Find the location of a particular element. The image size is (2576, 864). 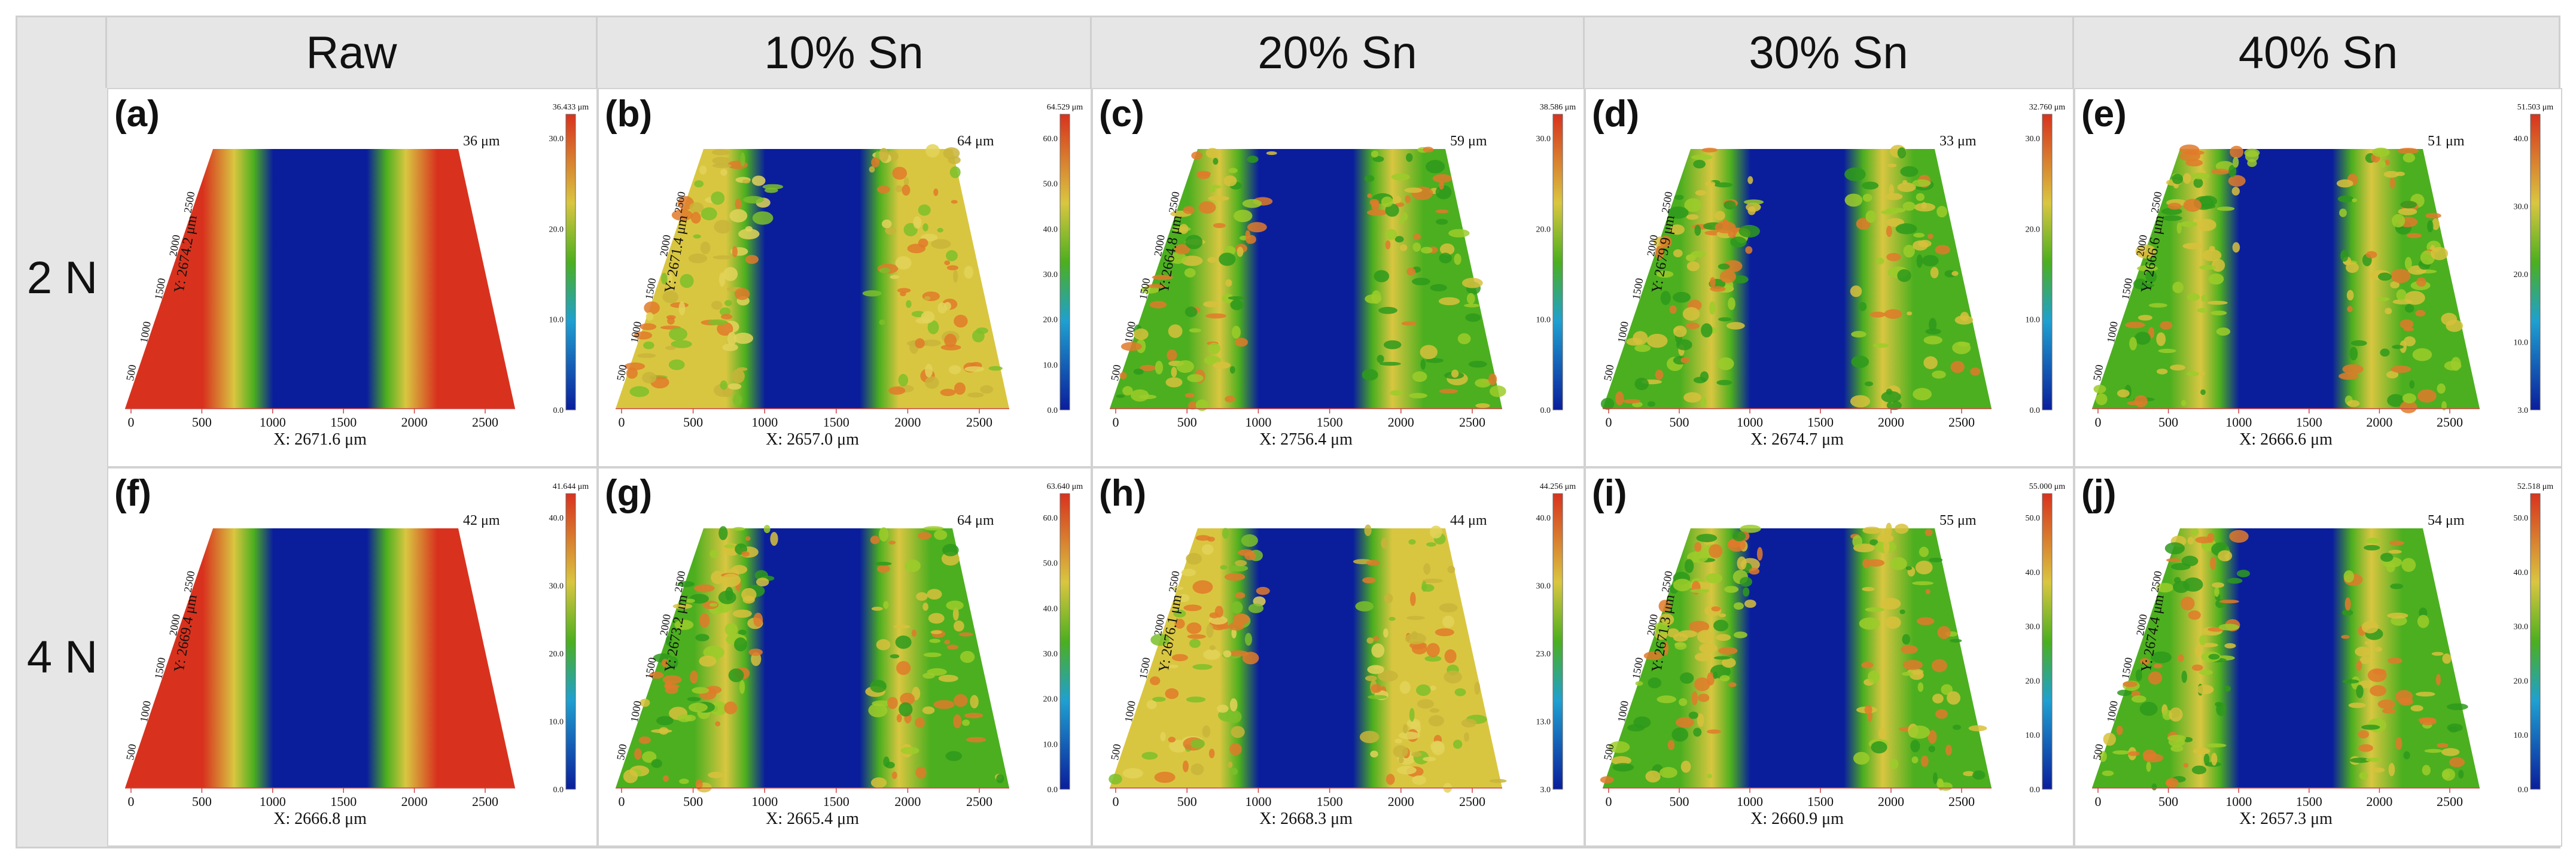

x-tick-label: 500 is located at coordinates (1679, 801).